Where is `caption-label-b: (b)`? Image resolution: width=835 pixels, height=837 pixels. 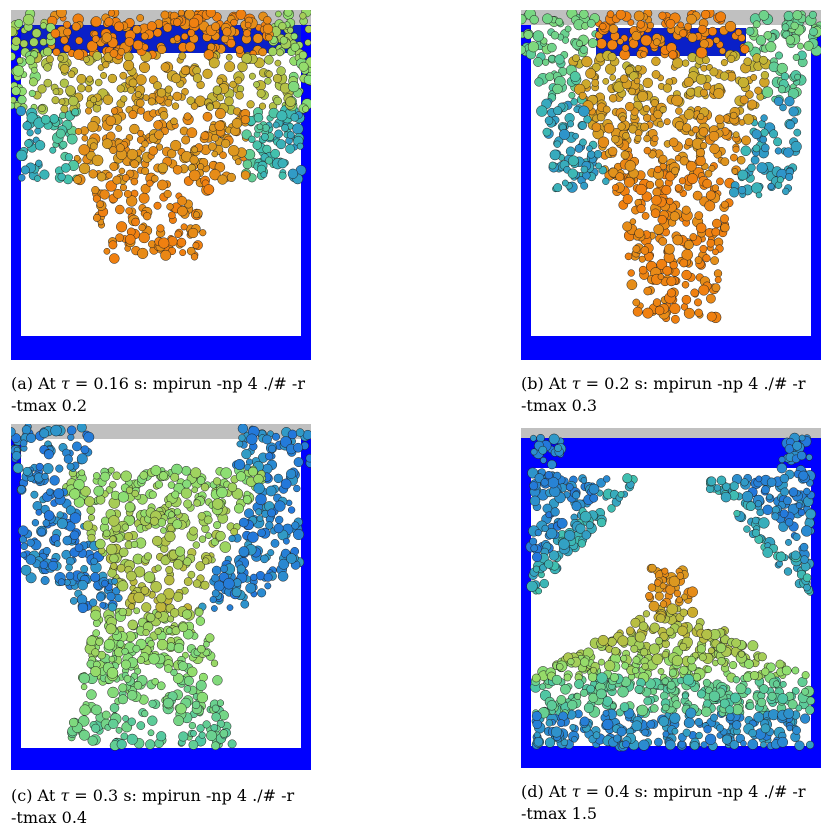 caption-label-b: (b) is located at coordinates (532, 383).